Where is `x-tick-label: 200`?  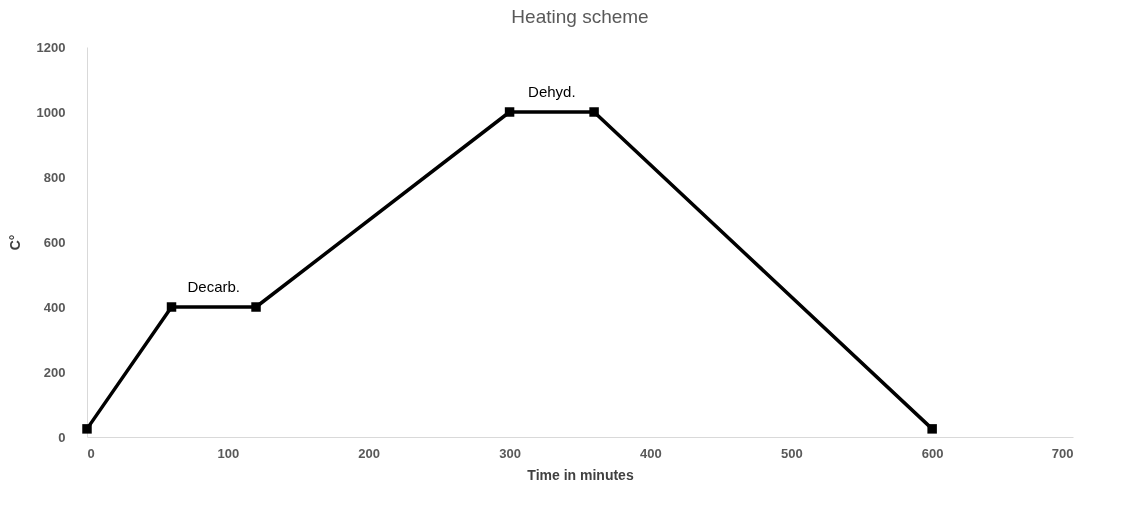 x-tick-label: 200 is located at coordinates (369, 453).